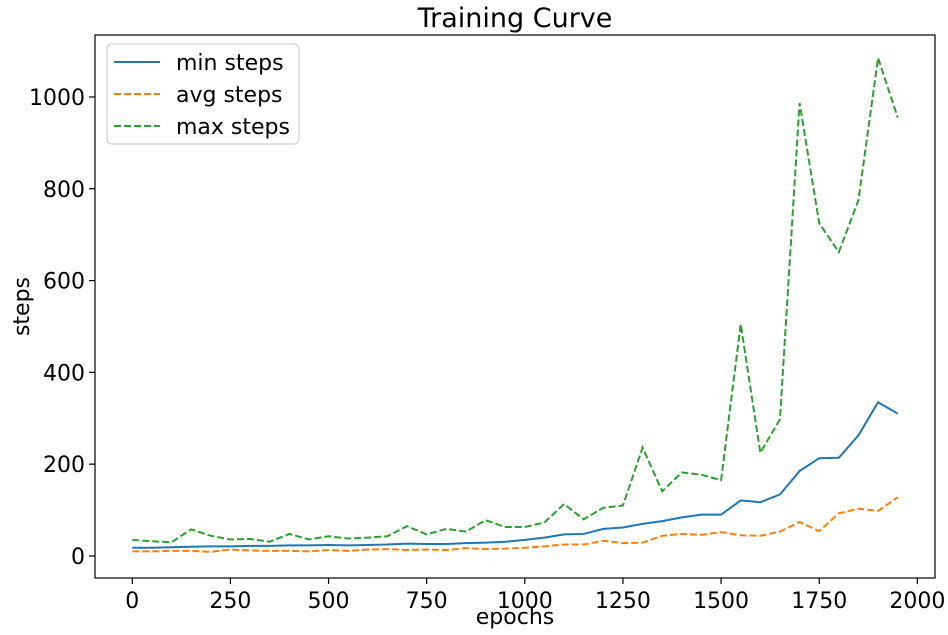 Image resolution: width=948 pixels, height=635 pixels. I want to click on x-tick-label: 0, so click(132, 601).